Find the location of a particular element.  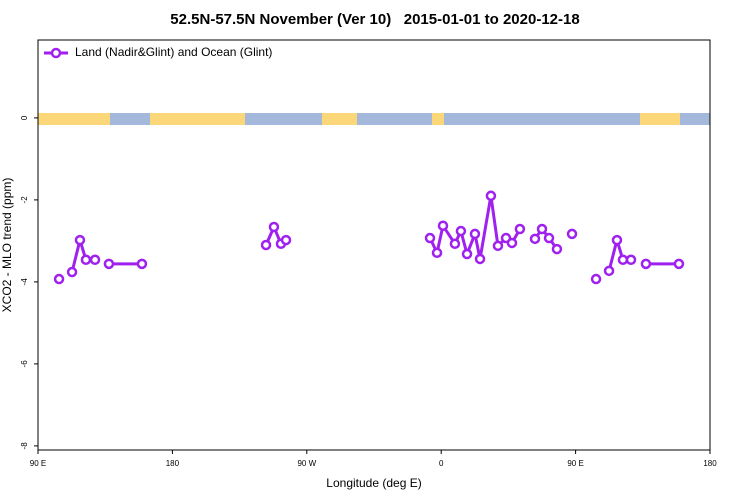

series-line is located at coordinates (374, 234).